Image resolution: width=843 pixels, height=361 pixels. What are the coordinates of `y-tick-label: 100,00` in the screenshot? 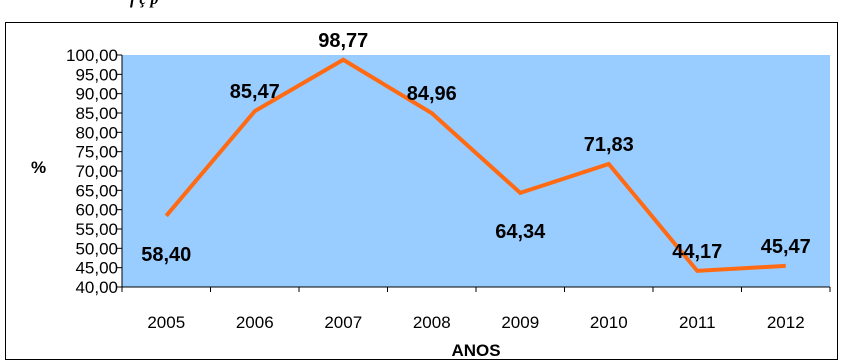 It's located at (92, 55).